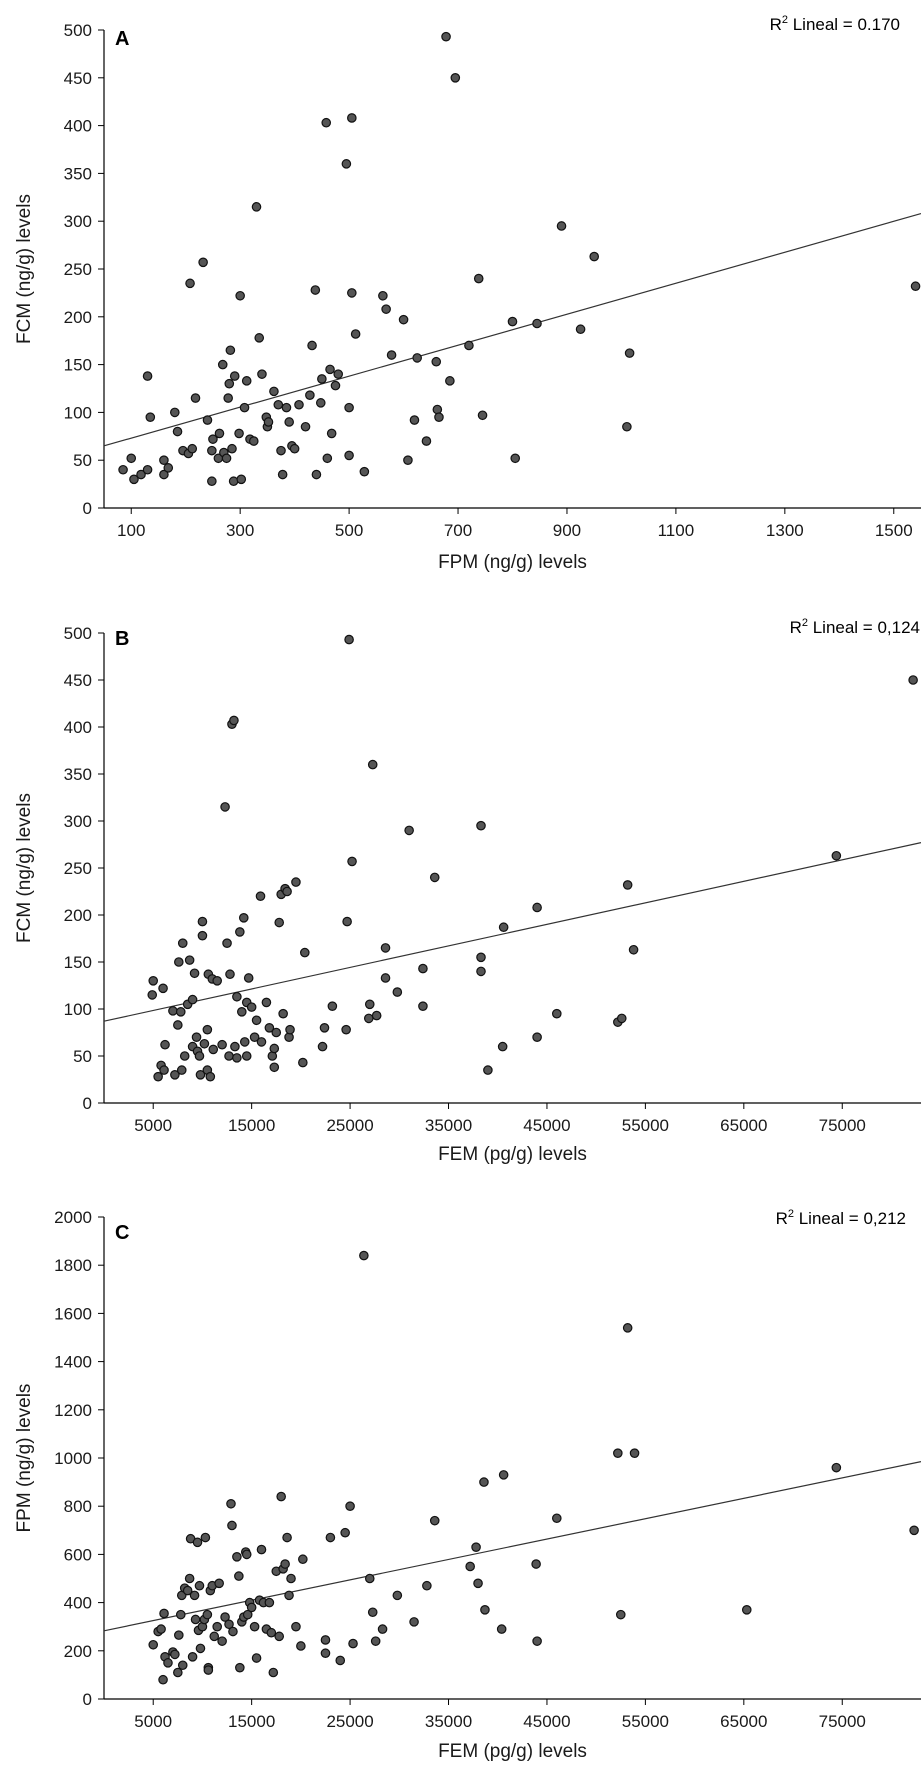 Image resolution: width=921 pixels, height=1769 pixels. What do you see at coordinates (850, 1218) in the screenshot?
I see `r2-value-text: Lineal = 0,212` at bounding box center [850, 1218].